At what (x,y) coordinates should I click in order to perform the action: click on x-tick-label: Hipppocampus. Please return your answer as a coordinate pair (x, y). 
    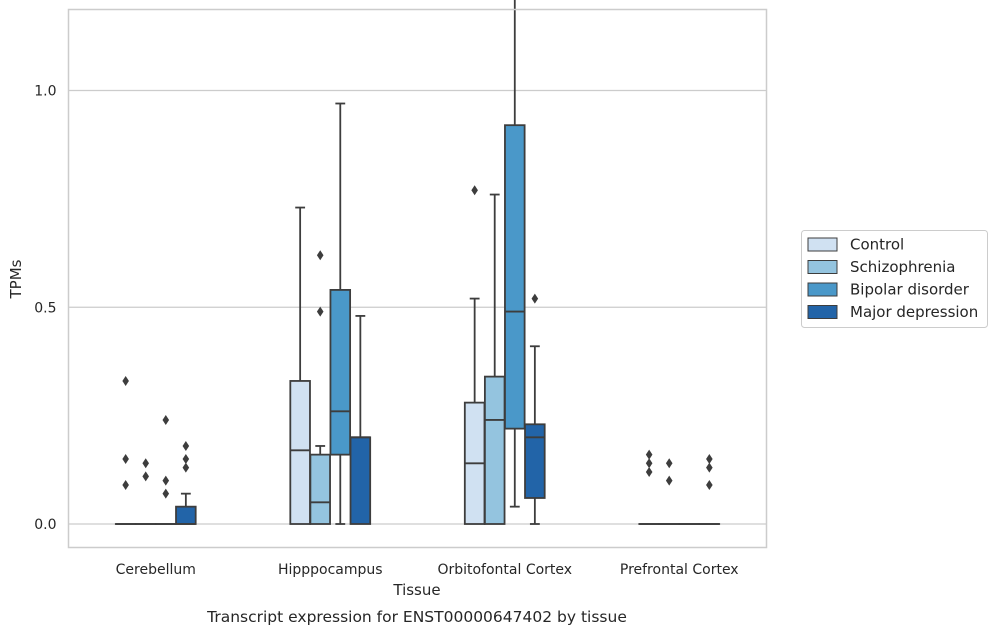
    Looking at the image, I should click on (330, 570).